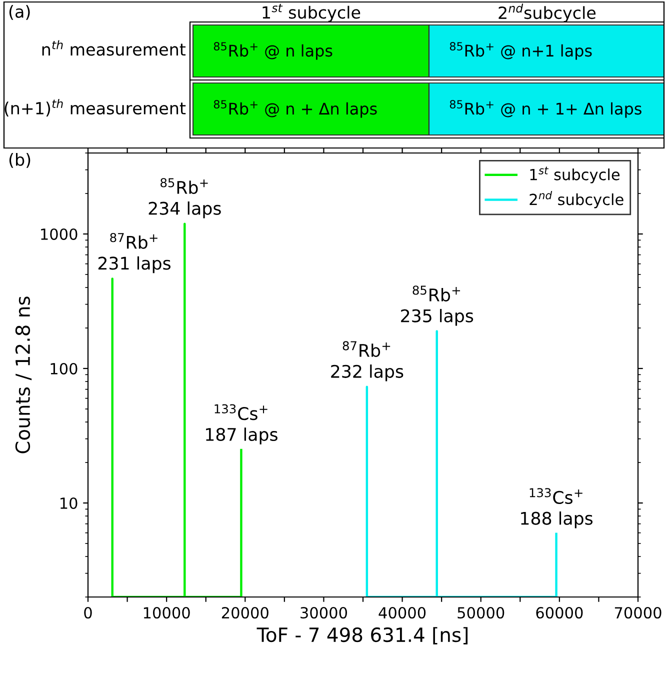  What do you see at coordinates (311, 13) in the screenshot?
I see `category-label: 1$^{st}$ subcycle` at bounding box center [311, 13].